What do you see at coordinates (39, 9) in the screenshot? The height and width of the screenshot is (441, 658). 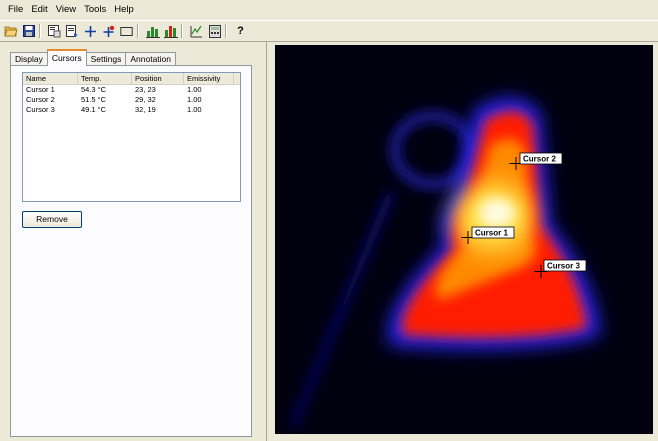 I see `menu-edit: Edit` at bounding box center [39, 9].